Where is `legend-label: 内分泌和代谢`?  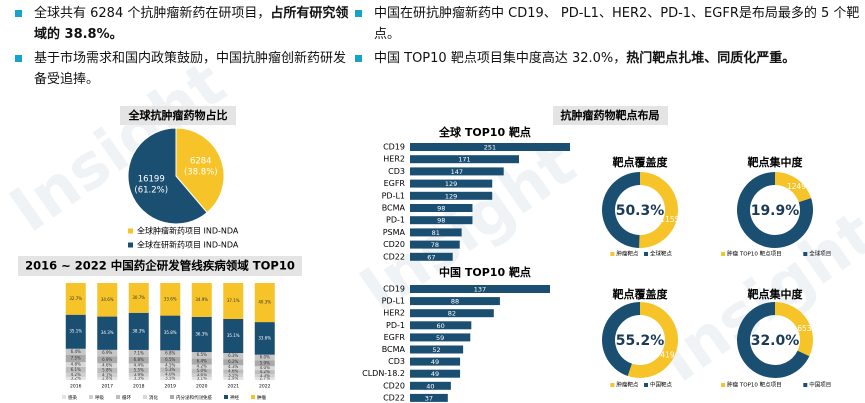
legend-label: 内分泌和代谢 is located at coordinates (189, 397).